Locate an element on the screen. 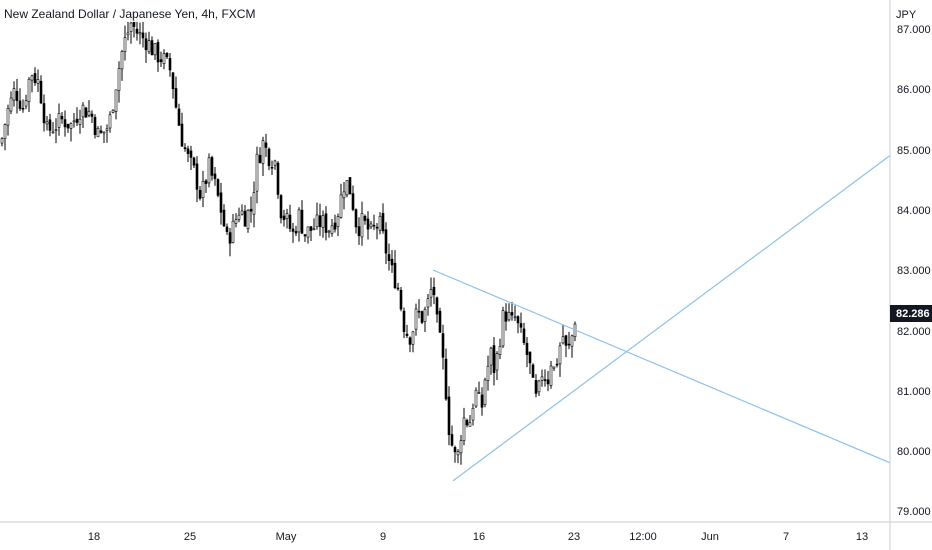 This screenshot has height=550, width=932. last-price-tag is located at coordinates (911, 313).